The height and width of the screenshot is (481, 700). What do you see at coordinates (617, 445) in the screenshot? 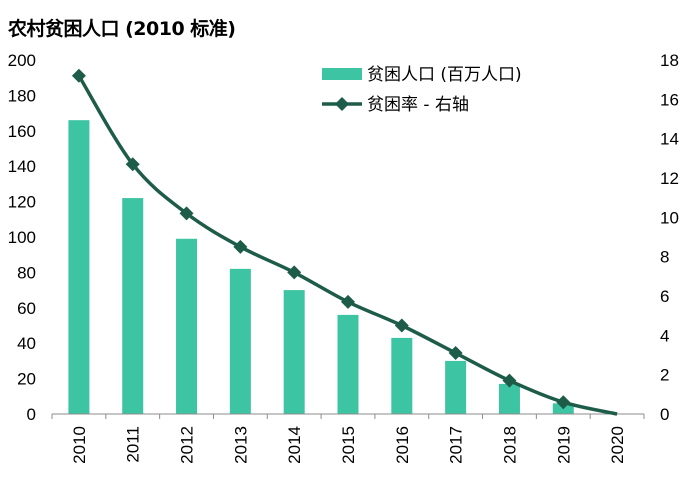
I see `category-label-2020: 2020` at bounding box center [617, 445].